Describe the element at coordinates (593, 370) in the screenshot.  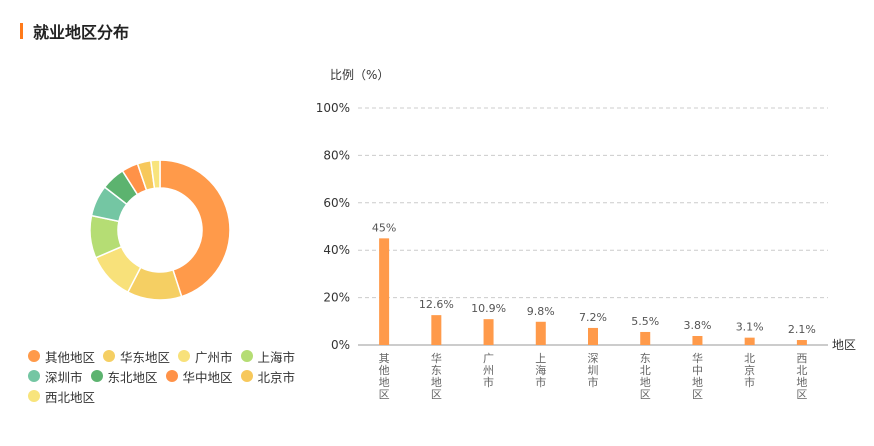
I see `x-tick-label: 深圳市` at that location.